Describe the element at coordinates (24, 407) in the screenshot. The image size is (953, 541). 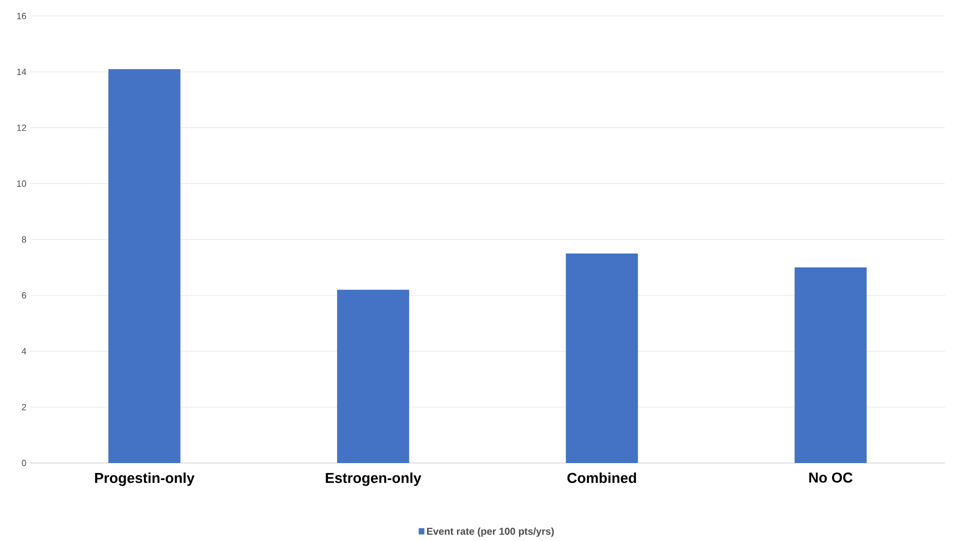
I see `y-tick-label: 2` at that location.